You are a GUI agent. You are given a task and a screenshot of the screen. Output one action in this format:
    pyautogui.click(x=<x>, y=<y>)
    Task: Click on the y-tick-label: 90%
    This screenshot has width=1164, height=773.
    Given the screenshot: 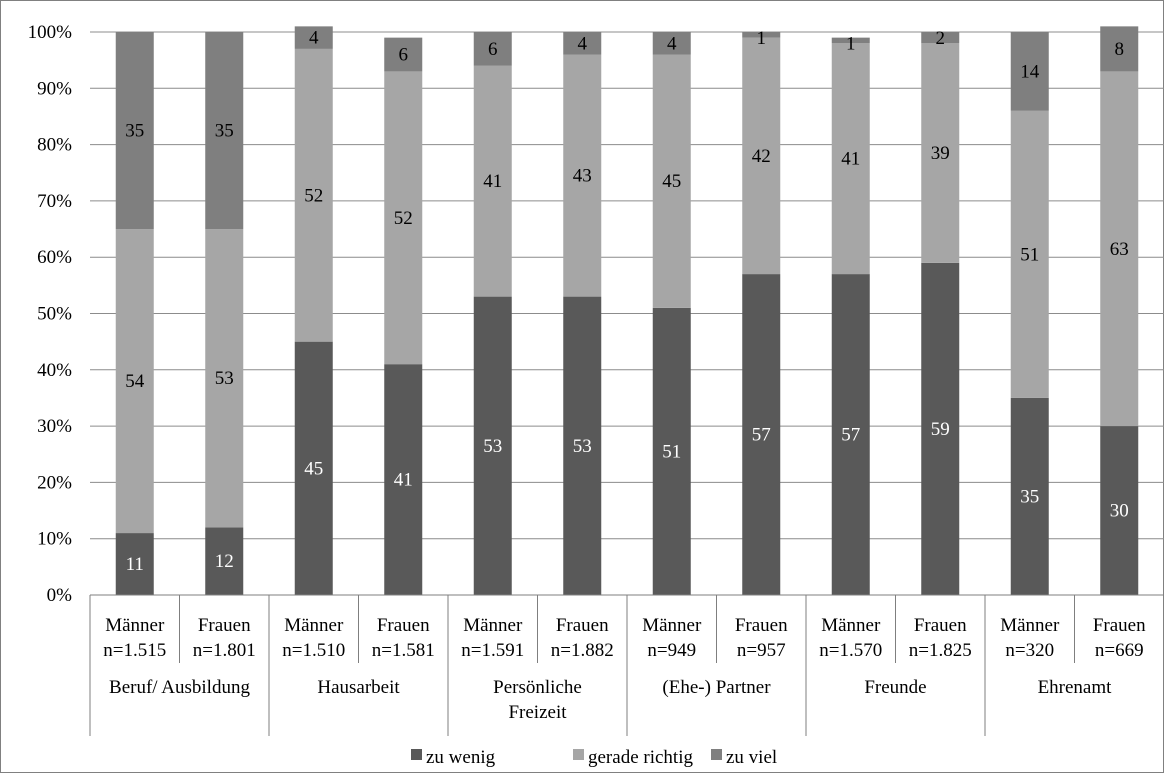 What is the action you would take?
    pyautogui.click(x=54, y=88)
    